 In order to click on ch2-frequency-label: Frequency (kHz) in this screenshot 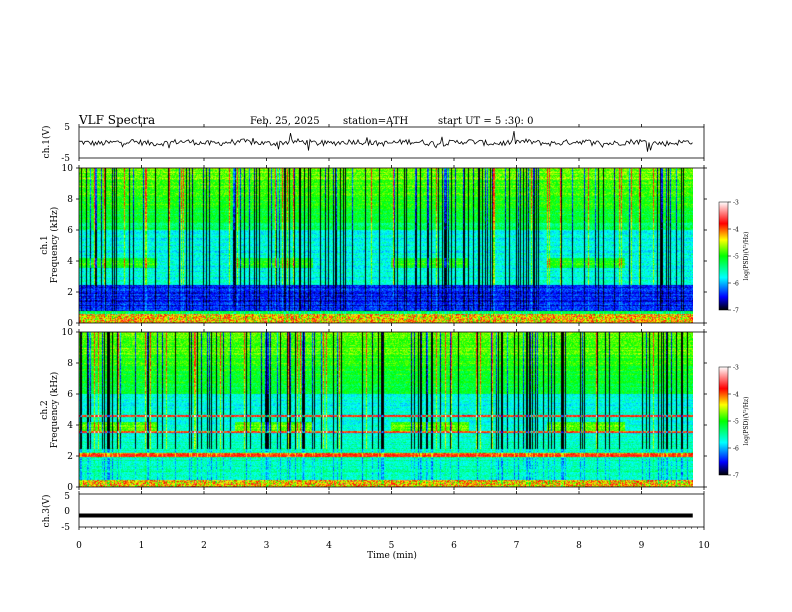, I will do `click(54, 410)`.